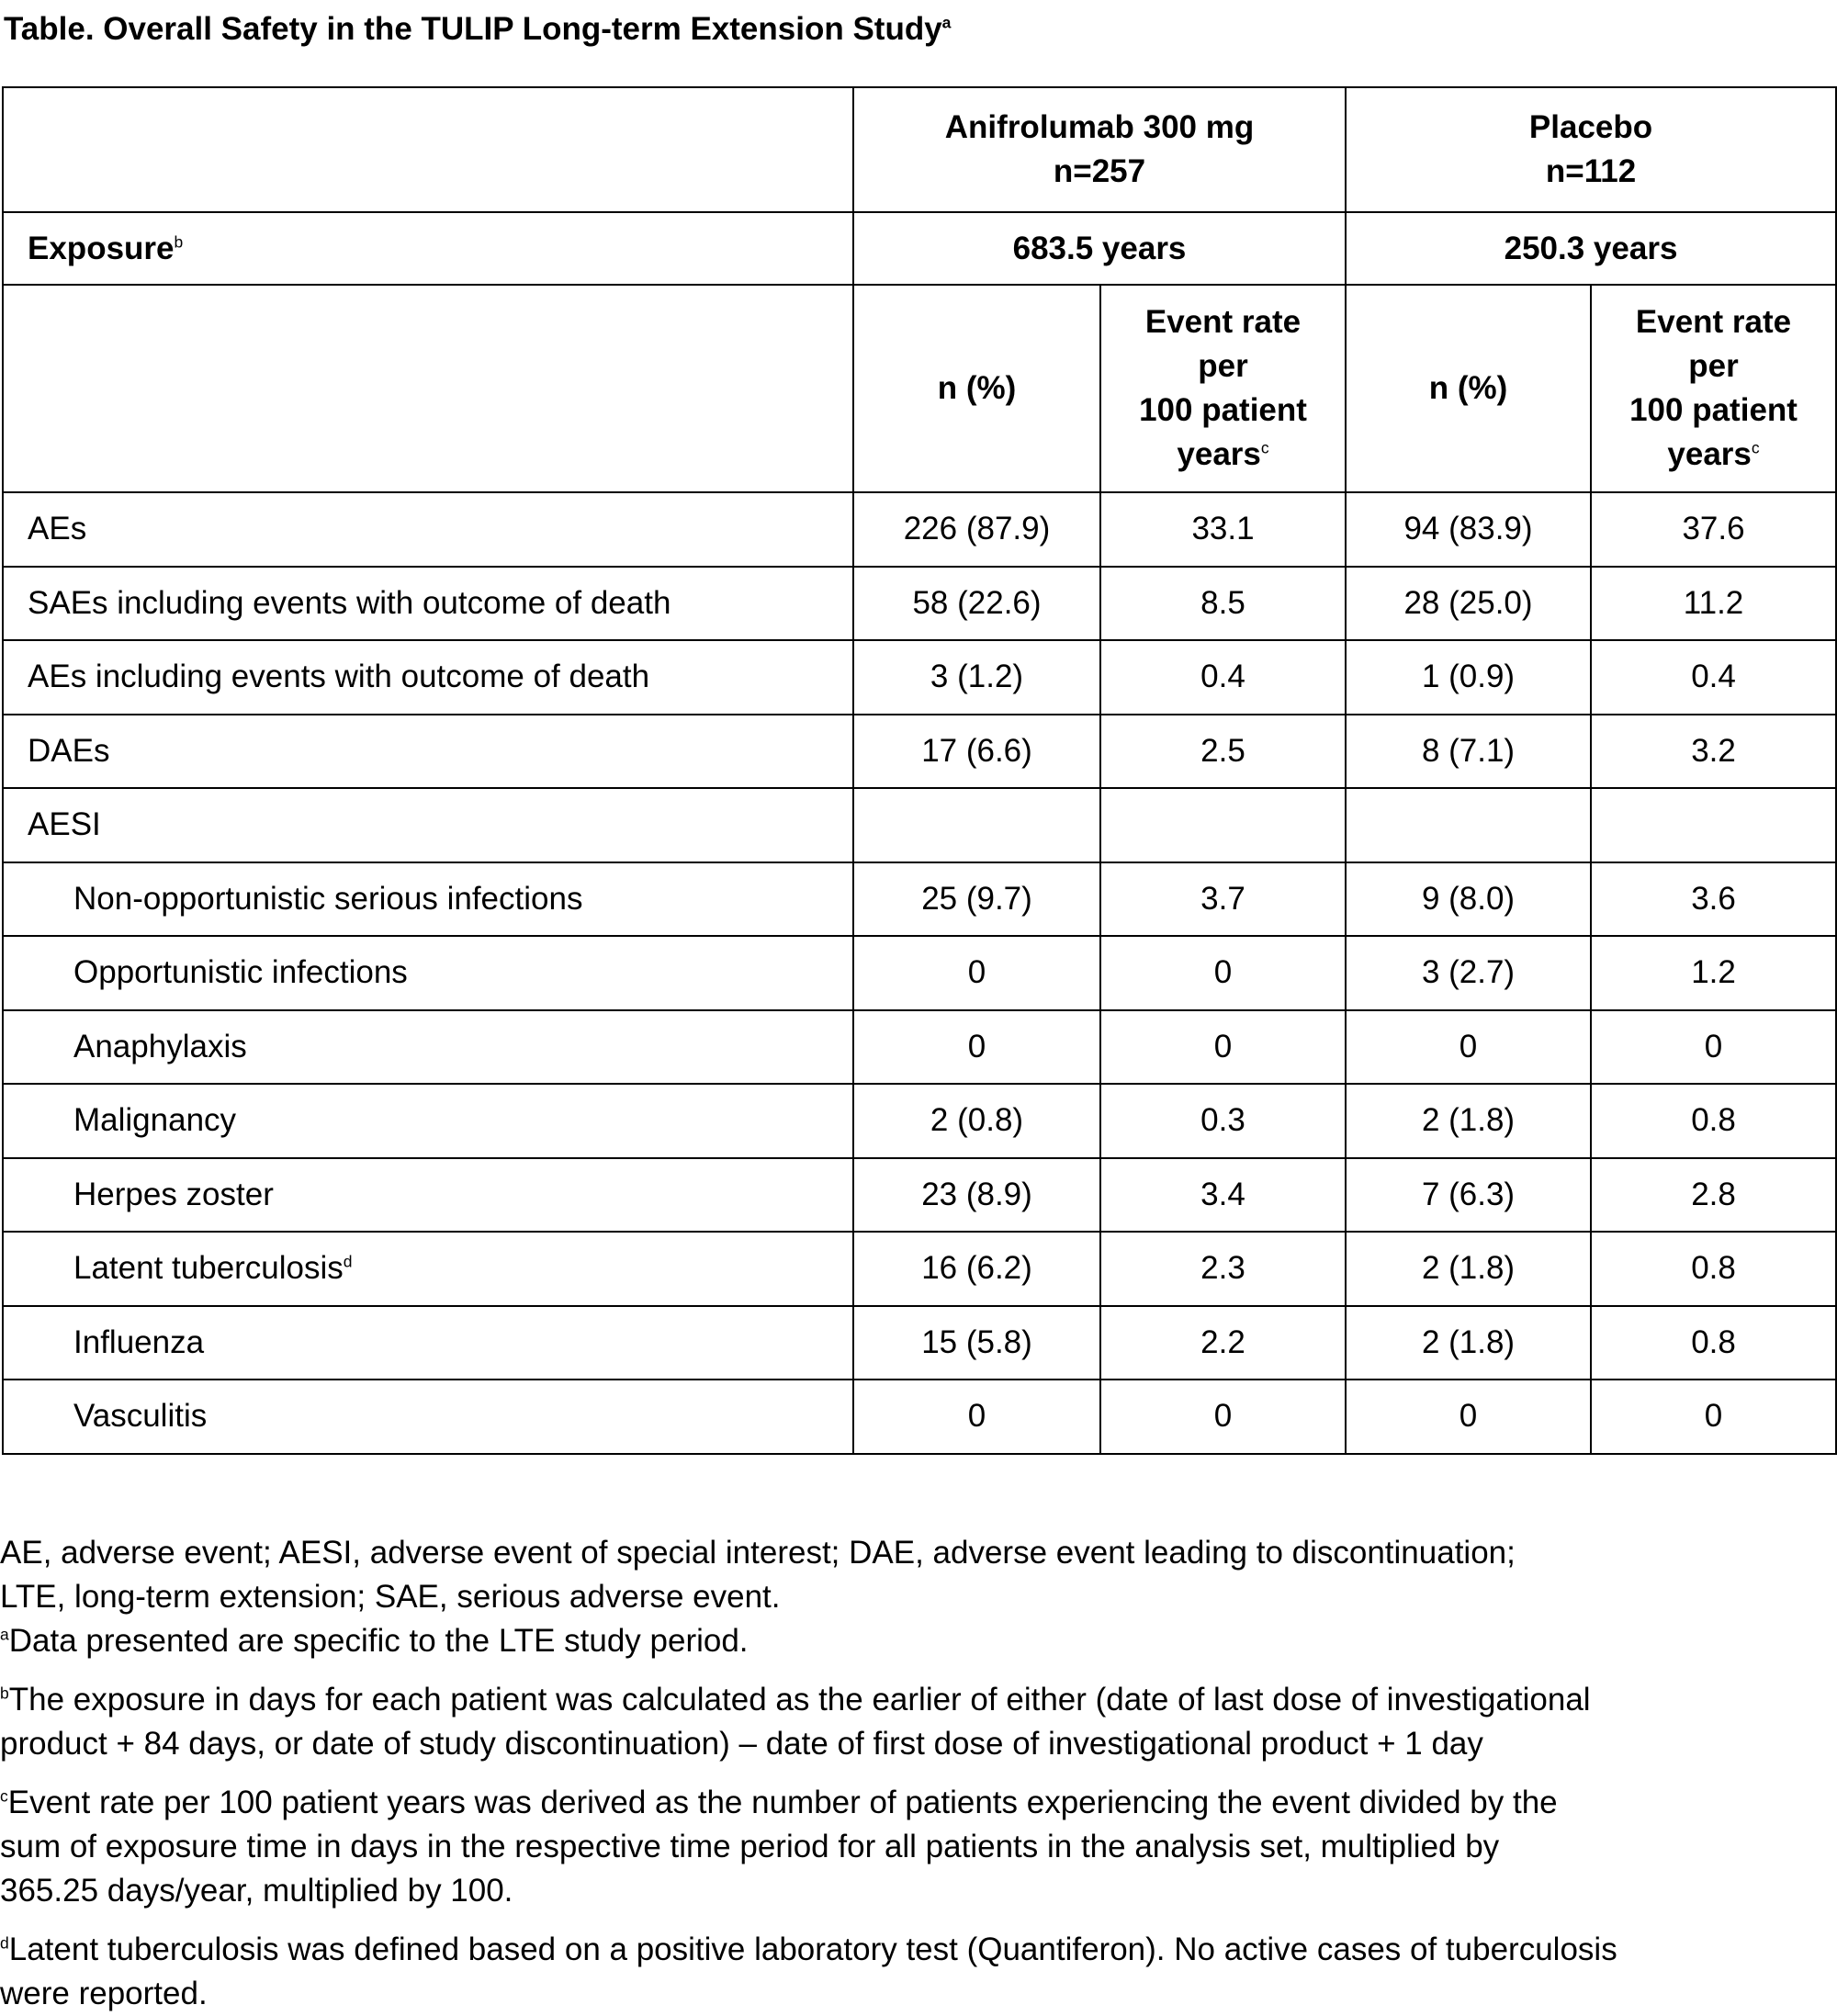  Describe the element at coordinates (976, 751) in the screenshot. I see `arm1-n-pct-cell: 17 (6.6)` at that location.